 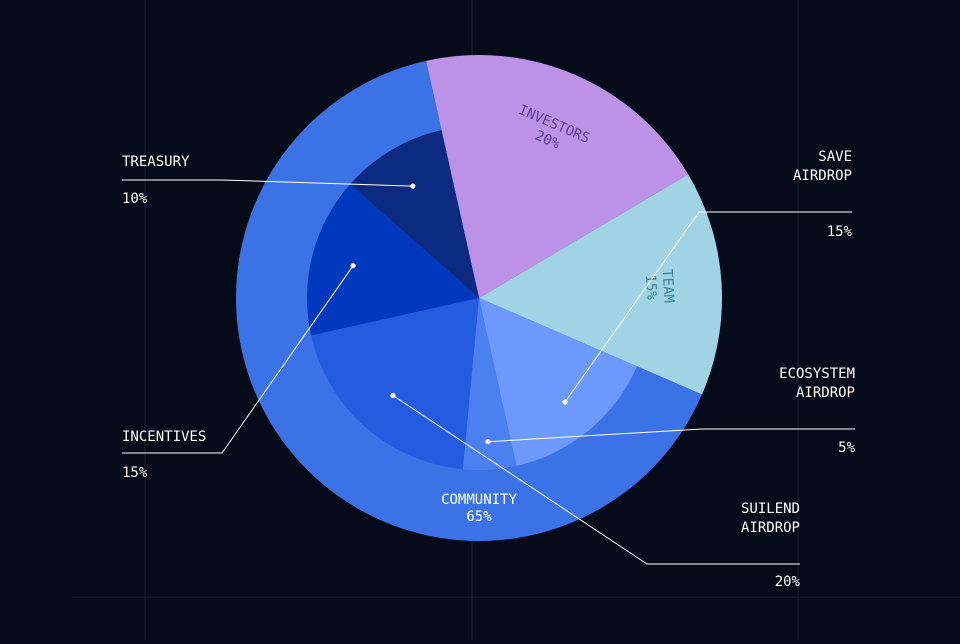 What do you see at coordinates (659, 287) in the screenshot?
I see `slice-label-team: TEAM15%` at bounding box center [659, 287].